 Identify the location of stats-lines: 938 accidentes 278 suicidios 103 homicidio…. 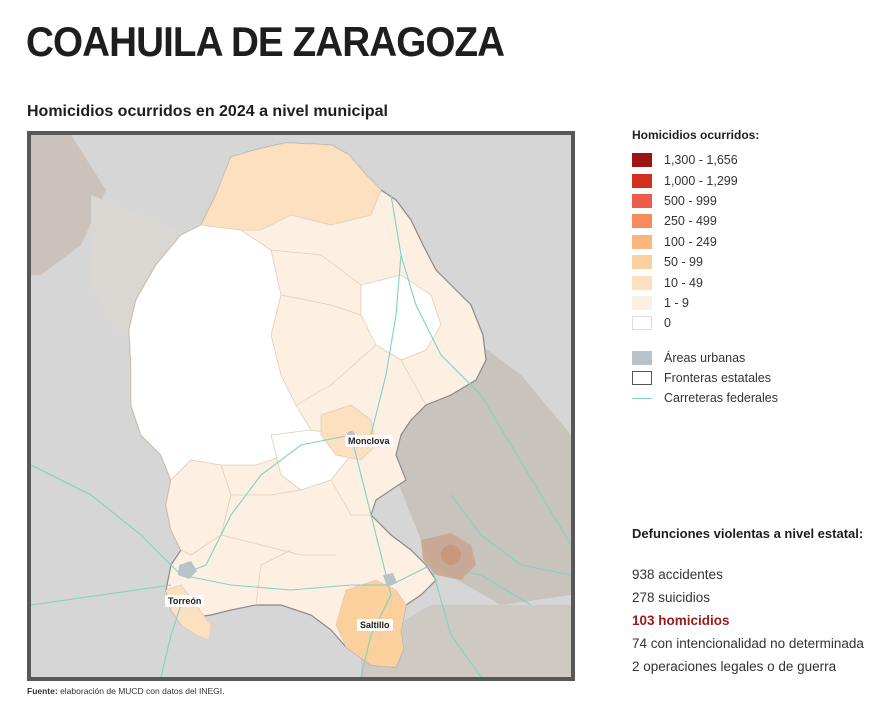
(754, 620).